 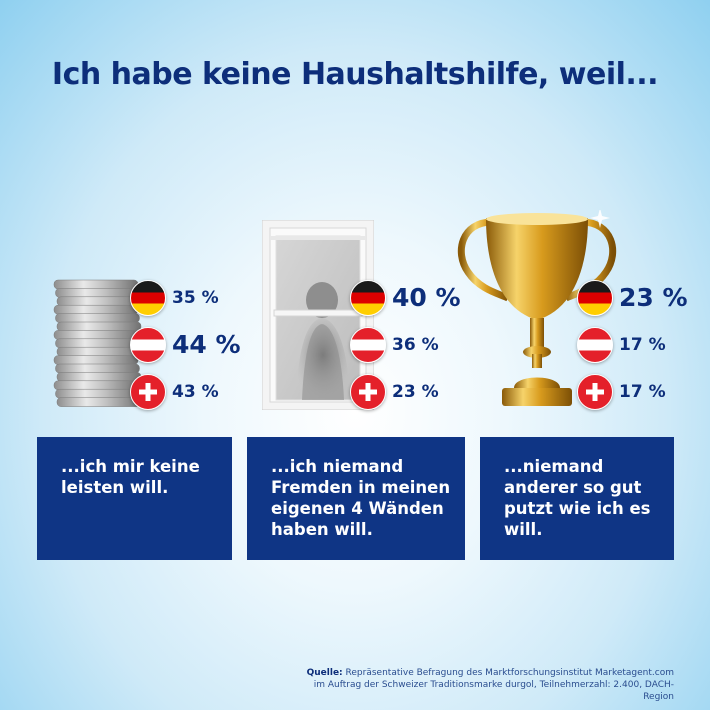 I want to click on percentage-value: 44 %, so click(x=206, y=344).